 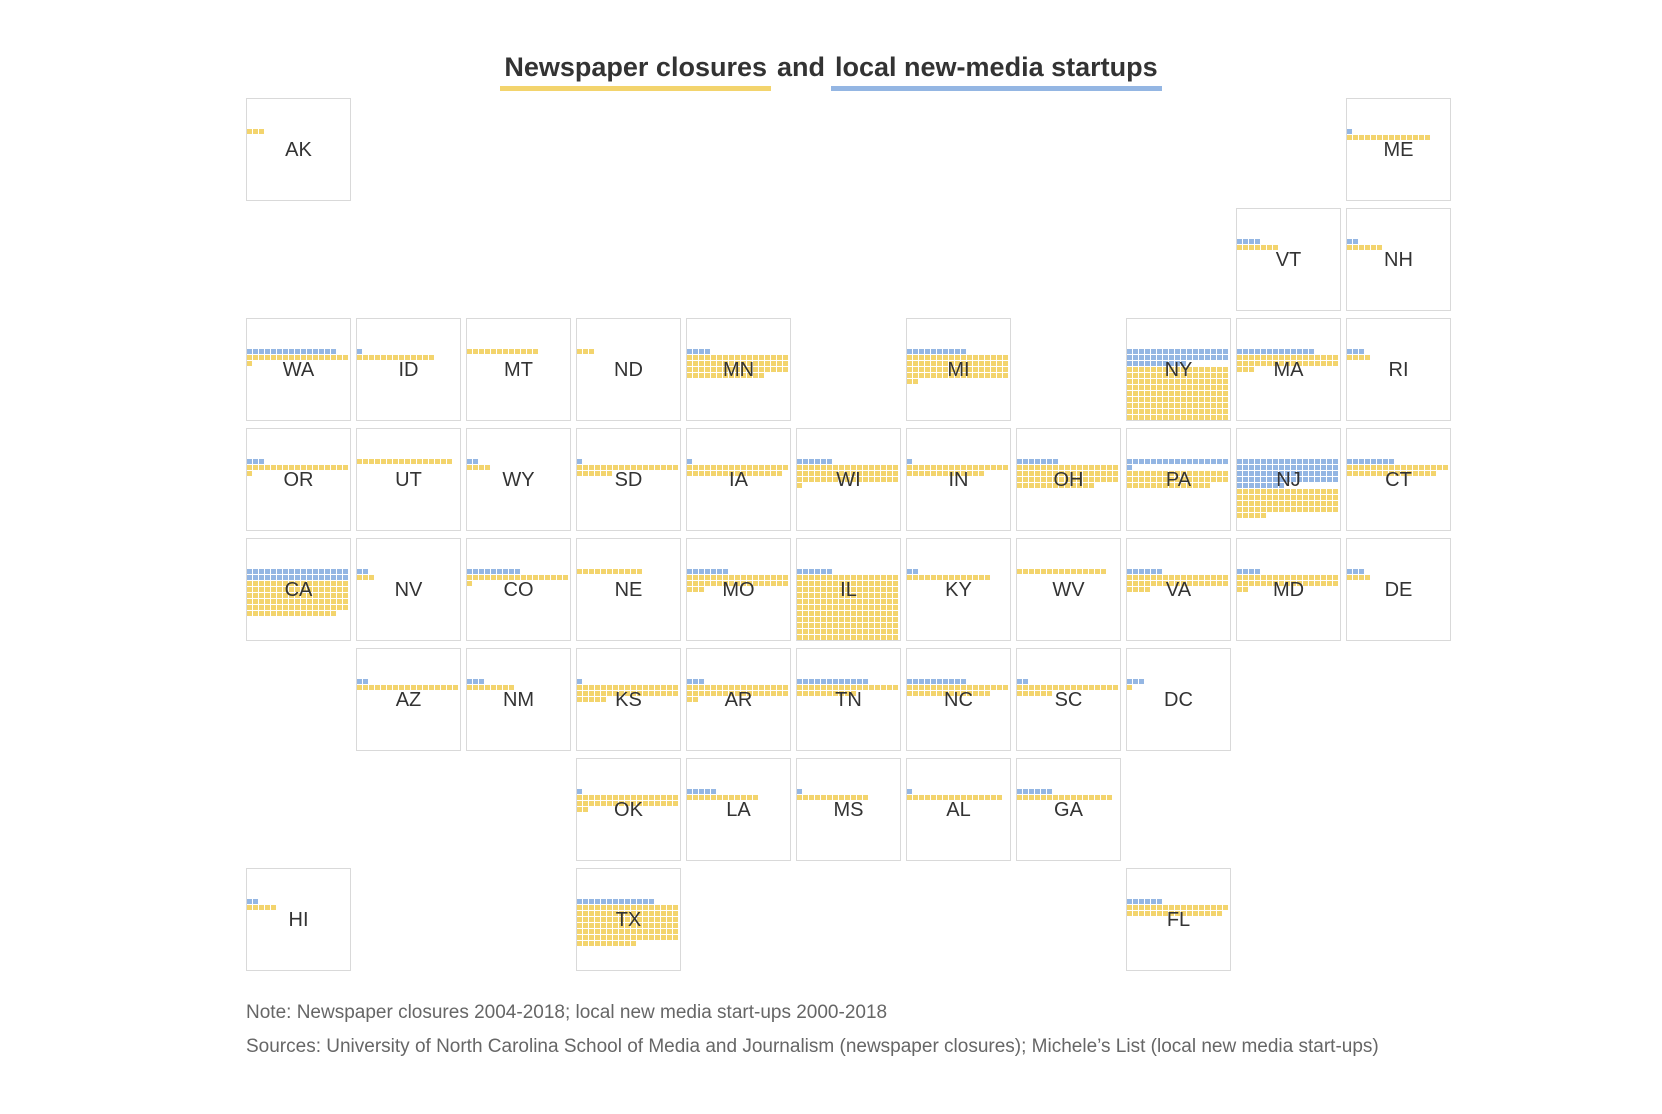 What do you see at coordinates (1398, 589) in the screenshot?
I see `state-tile-de: DE` at bounding box center [1398, 589].